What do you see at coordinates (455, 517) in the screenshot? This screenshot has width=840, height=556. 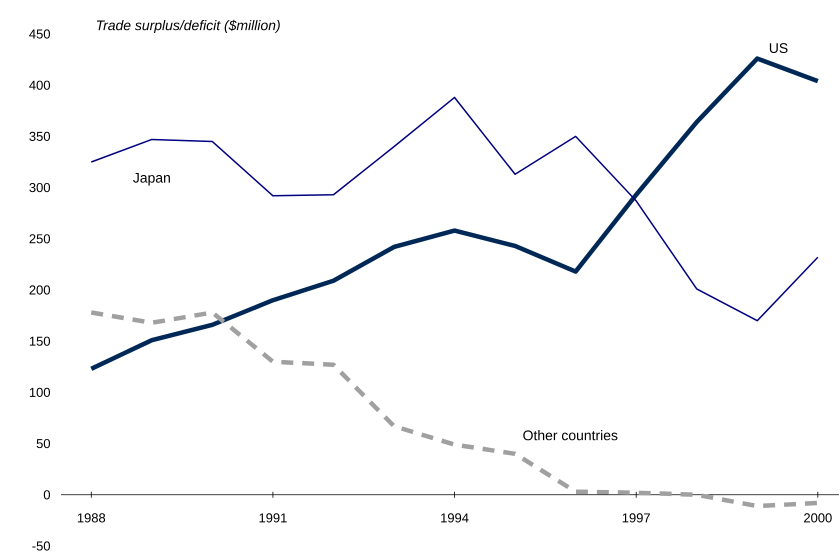 I see `x-tick-label: 1994` at bounding box center [455, 517].